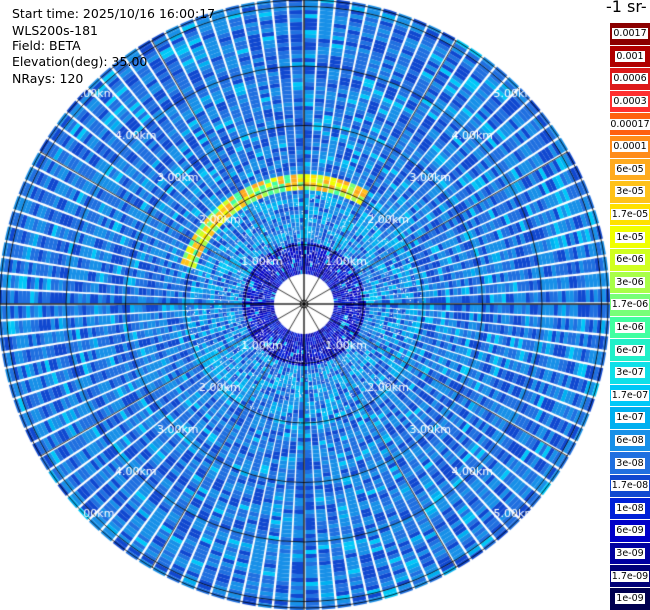 The width and height of the screenshot is (650, 610). I want to click on colorbar-tick-label: 6e-07, so click(630, 350).